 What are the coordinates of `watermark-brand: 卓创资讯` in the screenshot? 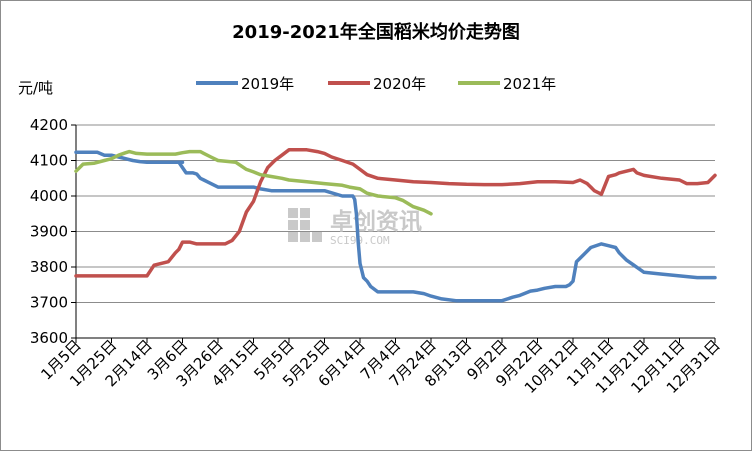 It's located at (376, 222).